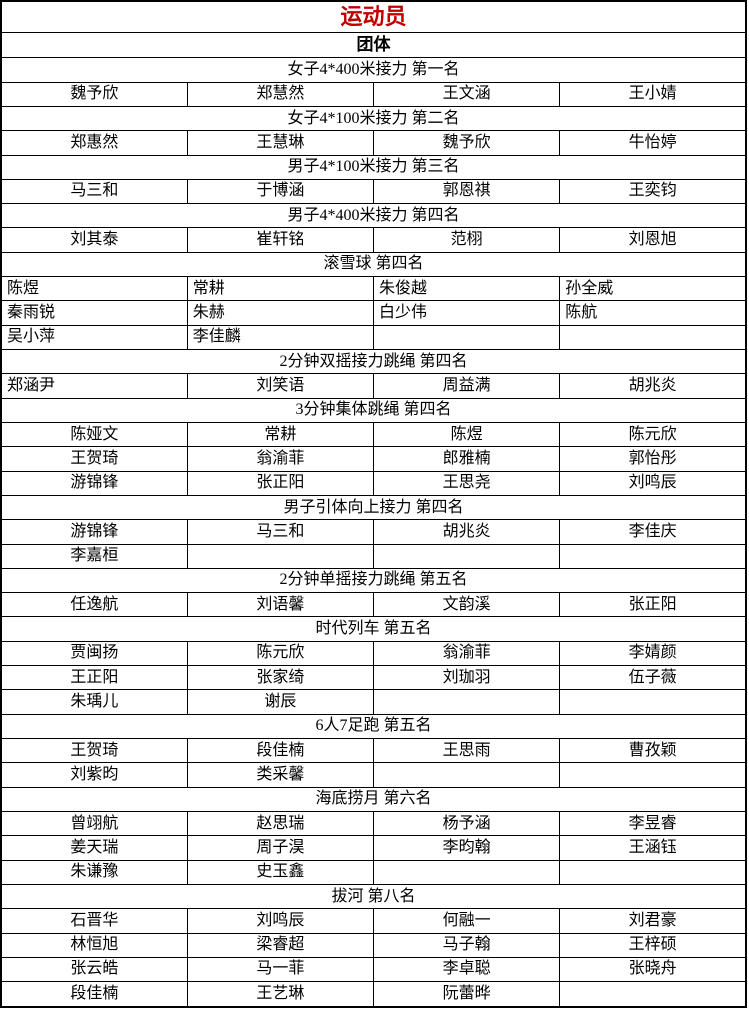  I want to click on event-header: 2分钟双摇接力跳绳 第四名, so click(373, 361).